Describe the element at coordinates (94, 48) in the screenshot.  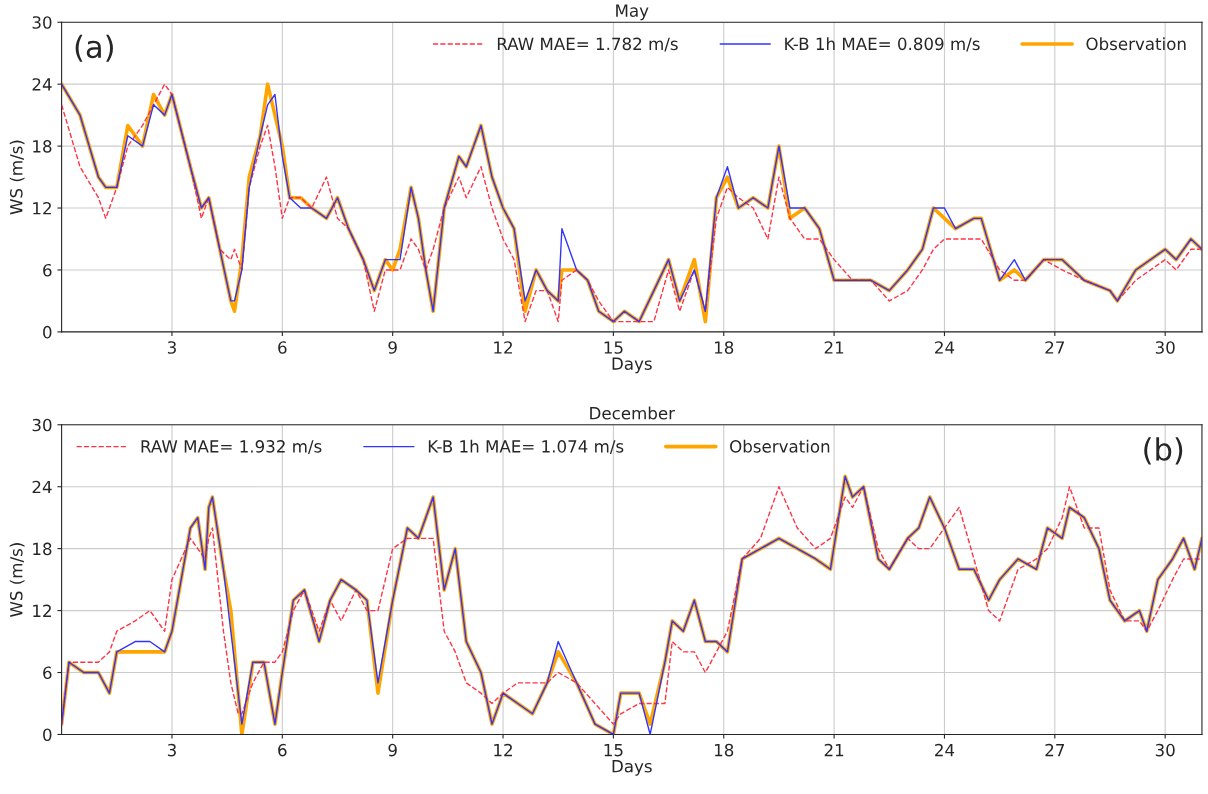
I see `annotation: (a)` at that location.